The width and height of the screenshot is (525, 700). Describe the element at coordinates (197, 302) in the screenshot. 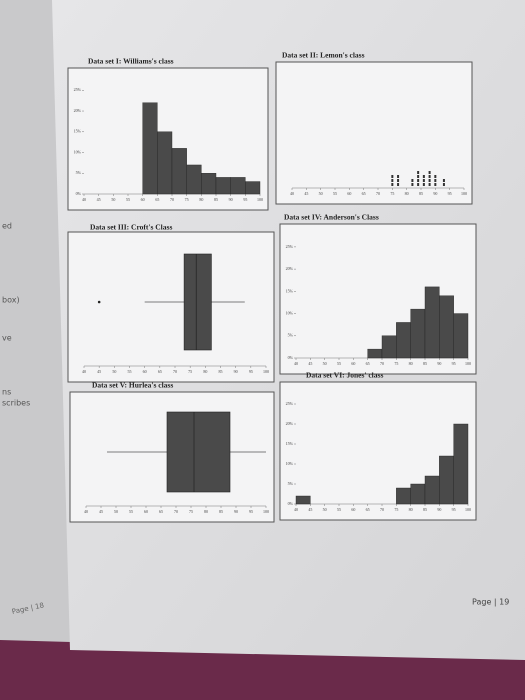

I see `box` at that location.